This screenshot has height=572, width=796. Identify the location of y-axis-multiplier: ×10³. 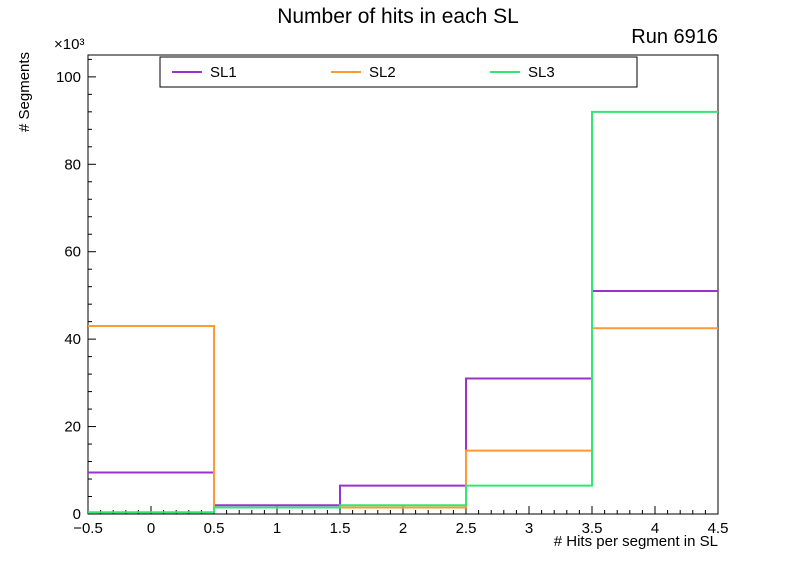
(69, 44).